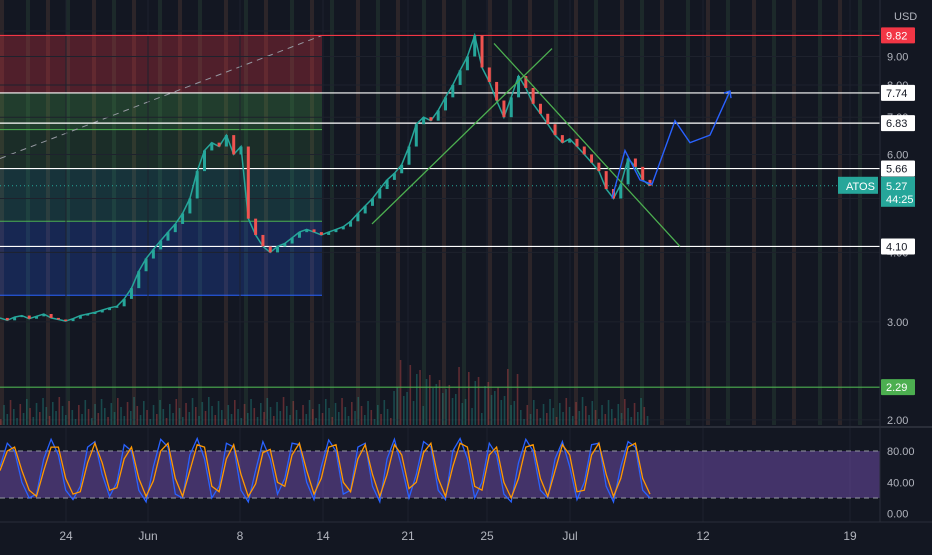 The height and width of the screenshot is (555, 932). What do you see at coordinates (905, 17) in the screenshot?
I see `currency-label: USD` at bounding box center [905, 17].